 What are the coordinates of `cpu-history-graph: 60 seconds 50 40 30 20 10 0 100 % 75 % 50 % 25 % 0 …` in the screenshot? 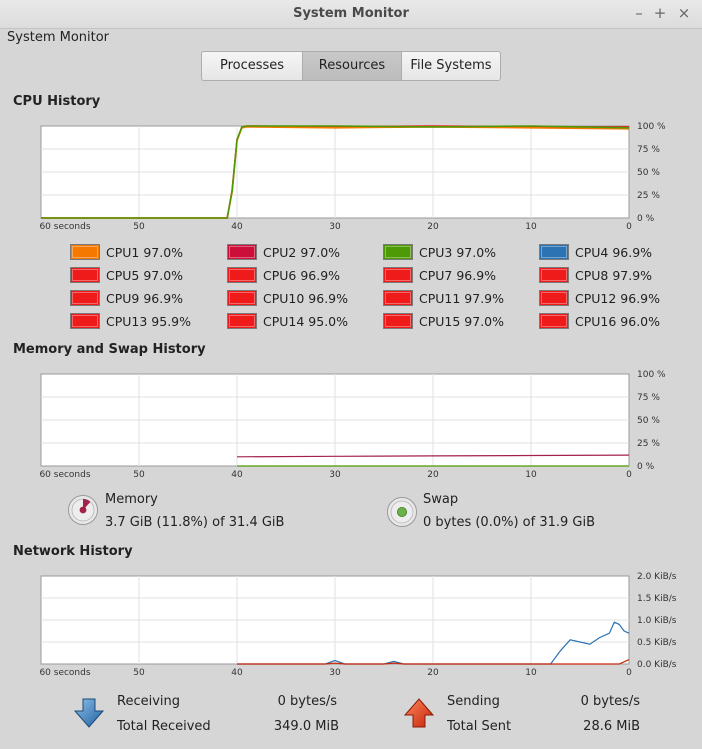 It's located at (352, 177).